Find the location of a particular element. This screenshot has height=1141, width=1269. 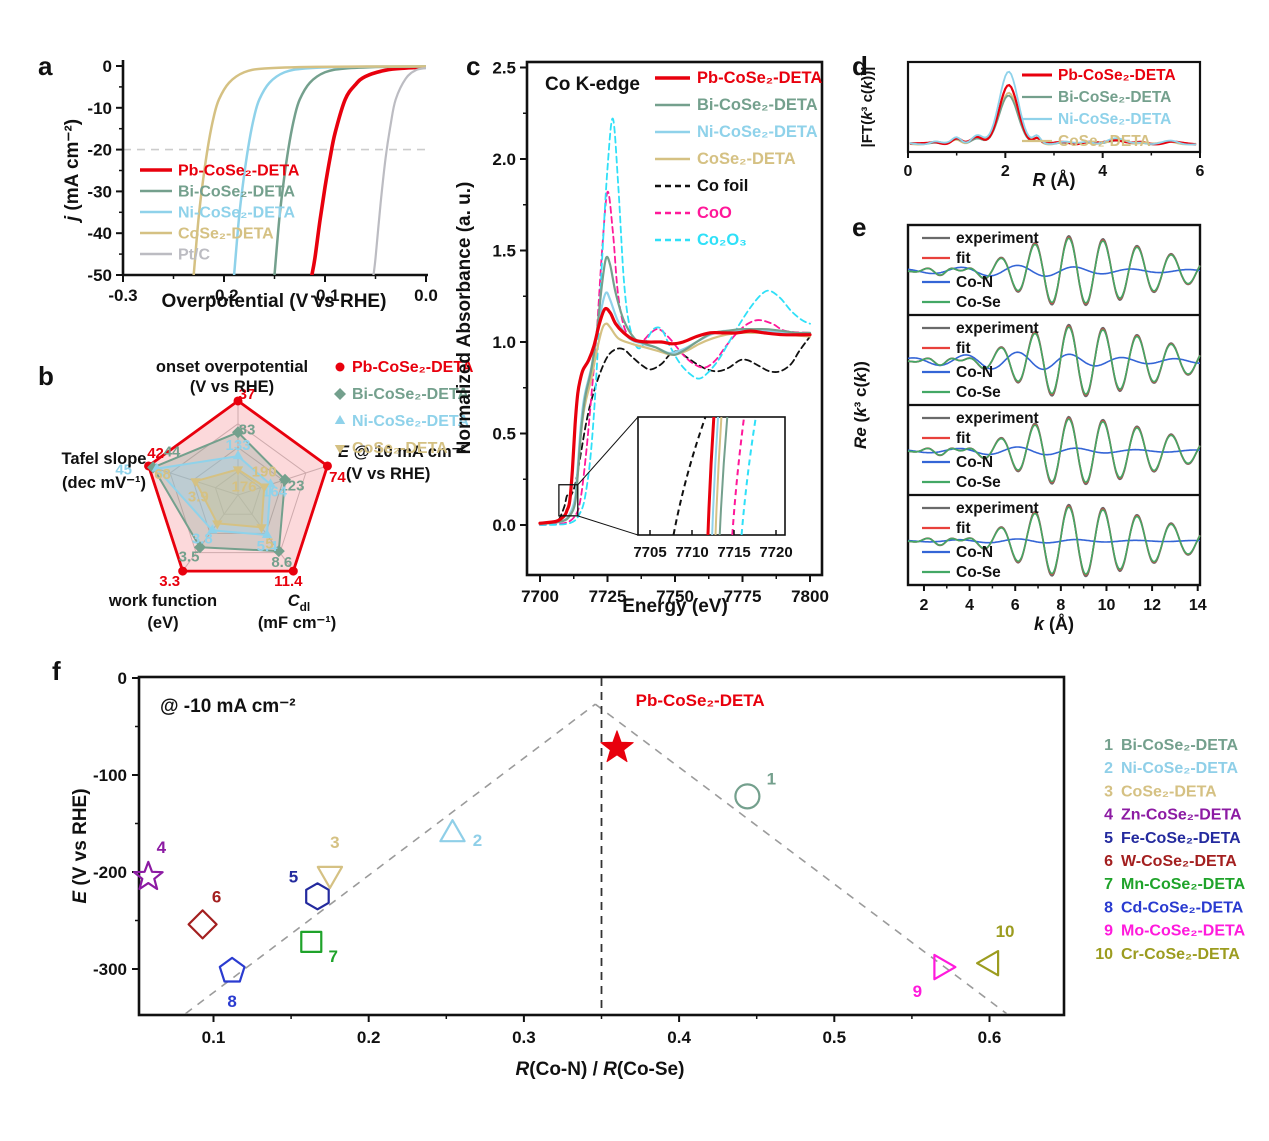

e-x-axis-title: k (Å) is located at coordinates (1054, 624).